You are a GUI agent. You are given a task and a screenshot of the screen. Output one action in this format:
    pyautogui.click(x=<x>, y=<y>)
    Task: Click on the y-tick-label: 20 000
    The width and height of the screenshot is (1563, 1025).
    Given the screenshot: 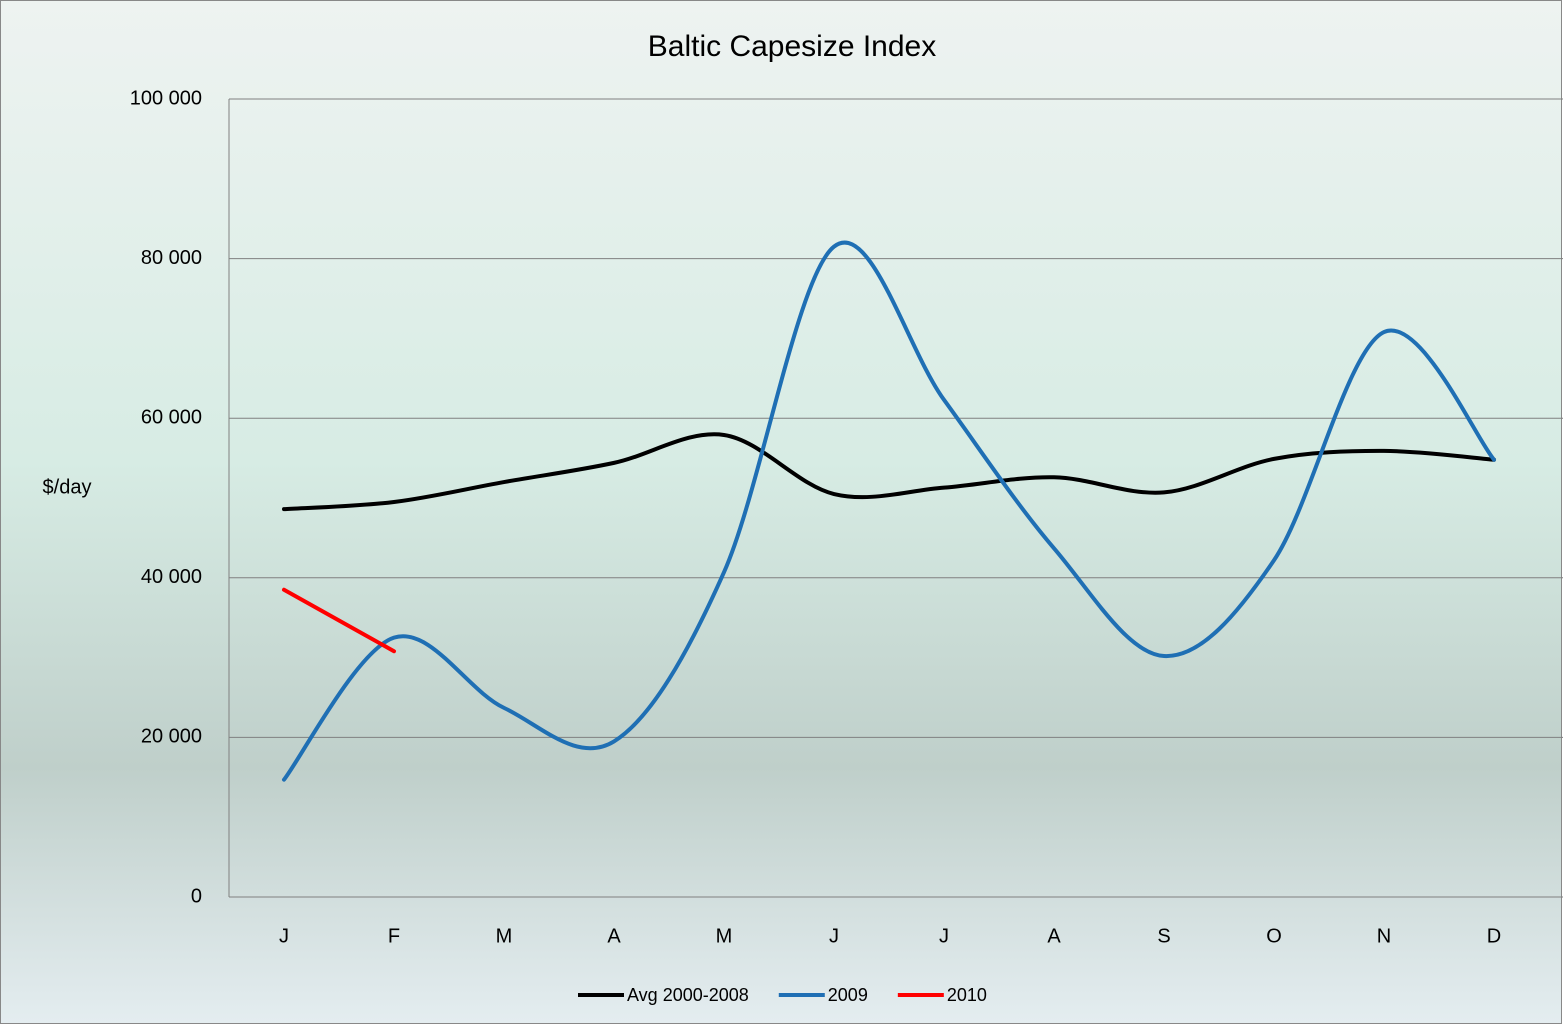 What is the action you would take?
    pyautogui.click(x=171, y=737)
    